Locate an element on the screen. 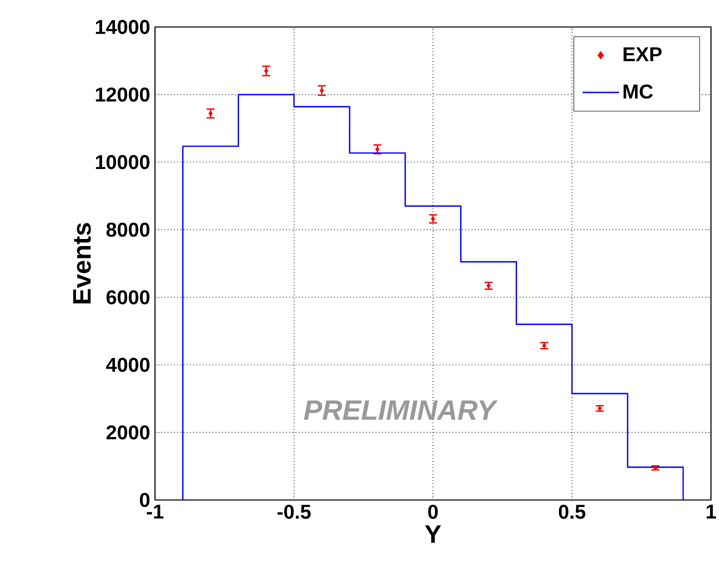 Image resolution: width=719 pixels, height=575 pixels. y-tick-label: 10000 is located at coordinates (123, 162).